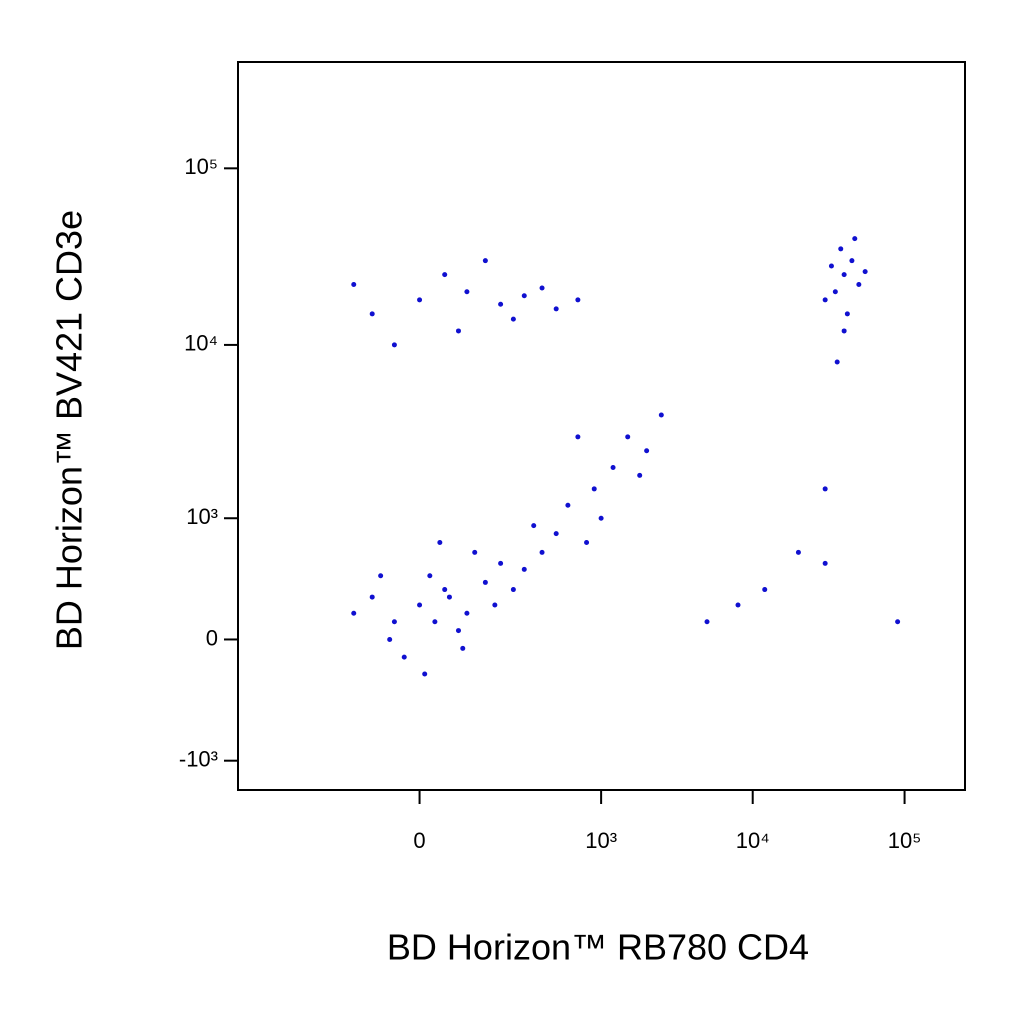 The height and width of the screenshot is (1029, 1024). Describe the element at coordinates (69, 430) in the screenshot. I see `y-axis-title: BD Horizon™ BV421 CD3e` at that location.